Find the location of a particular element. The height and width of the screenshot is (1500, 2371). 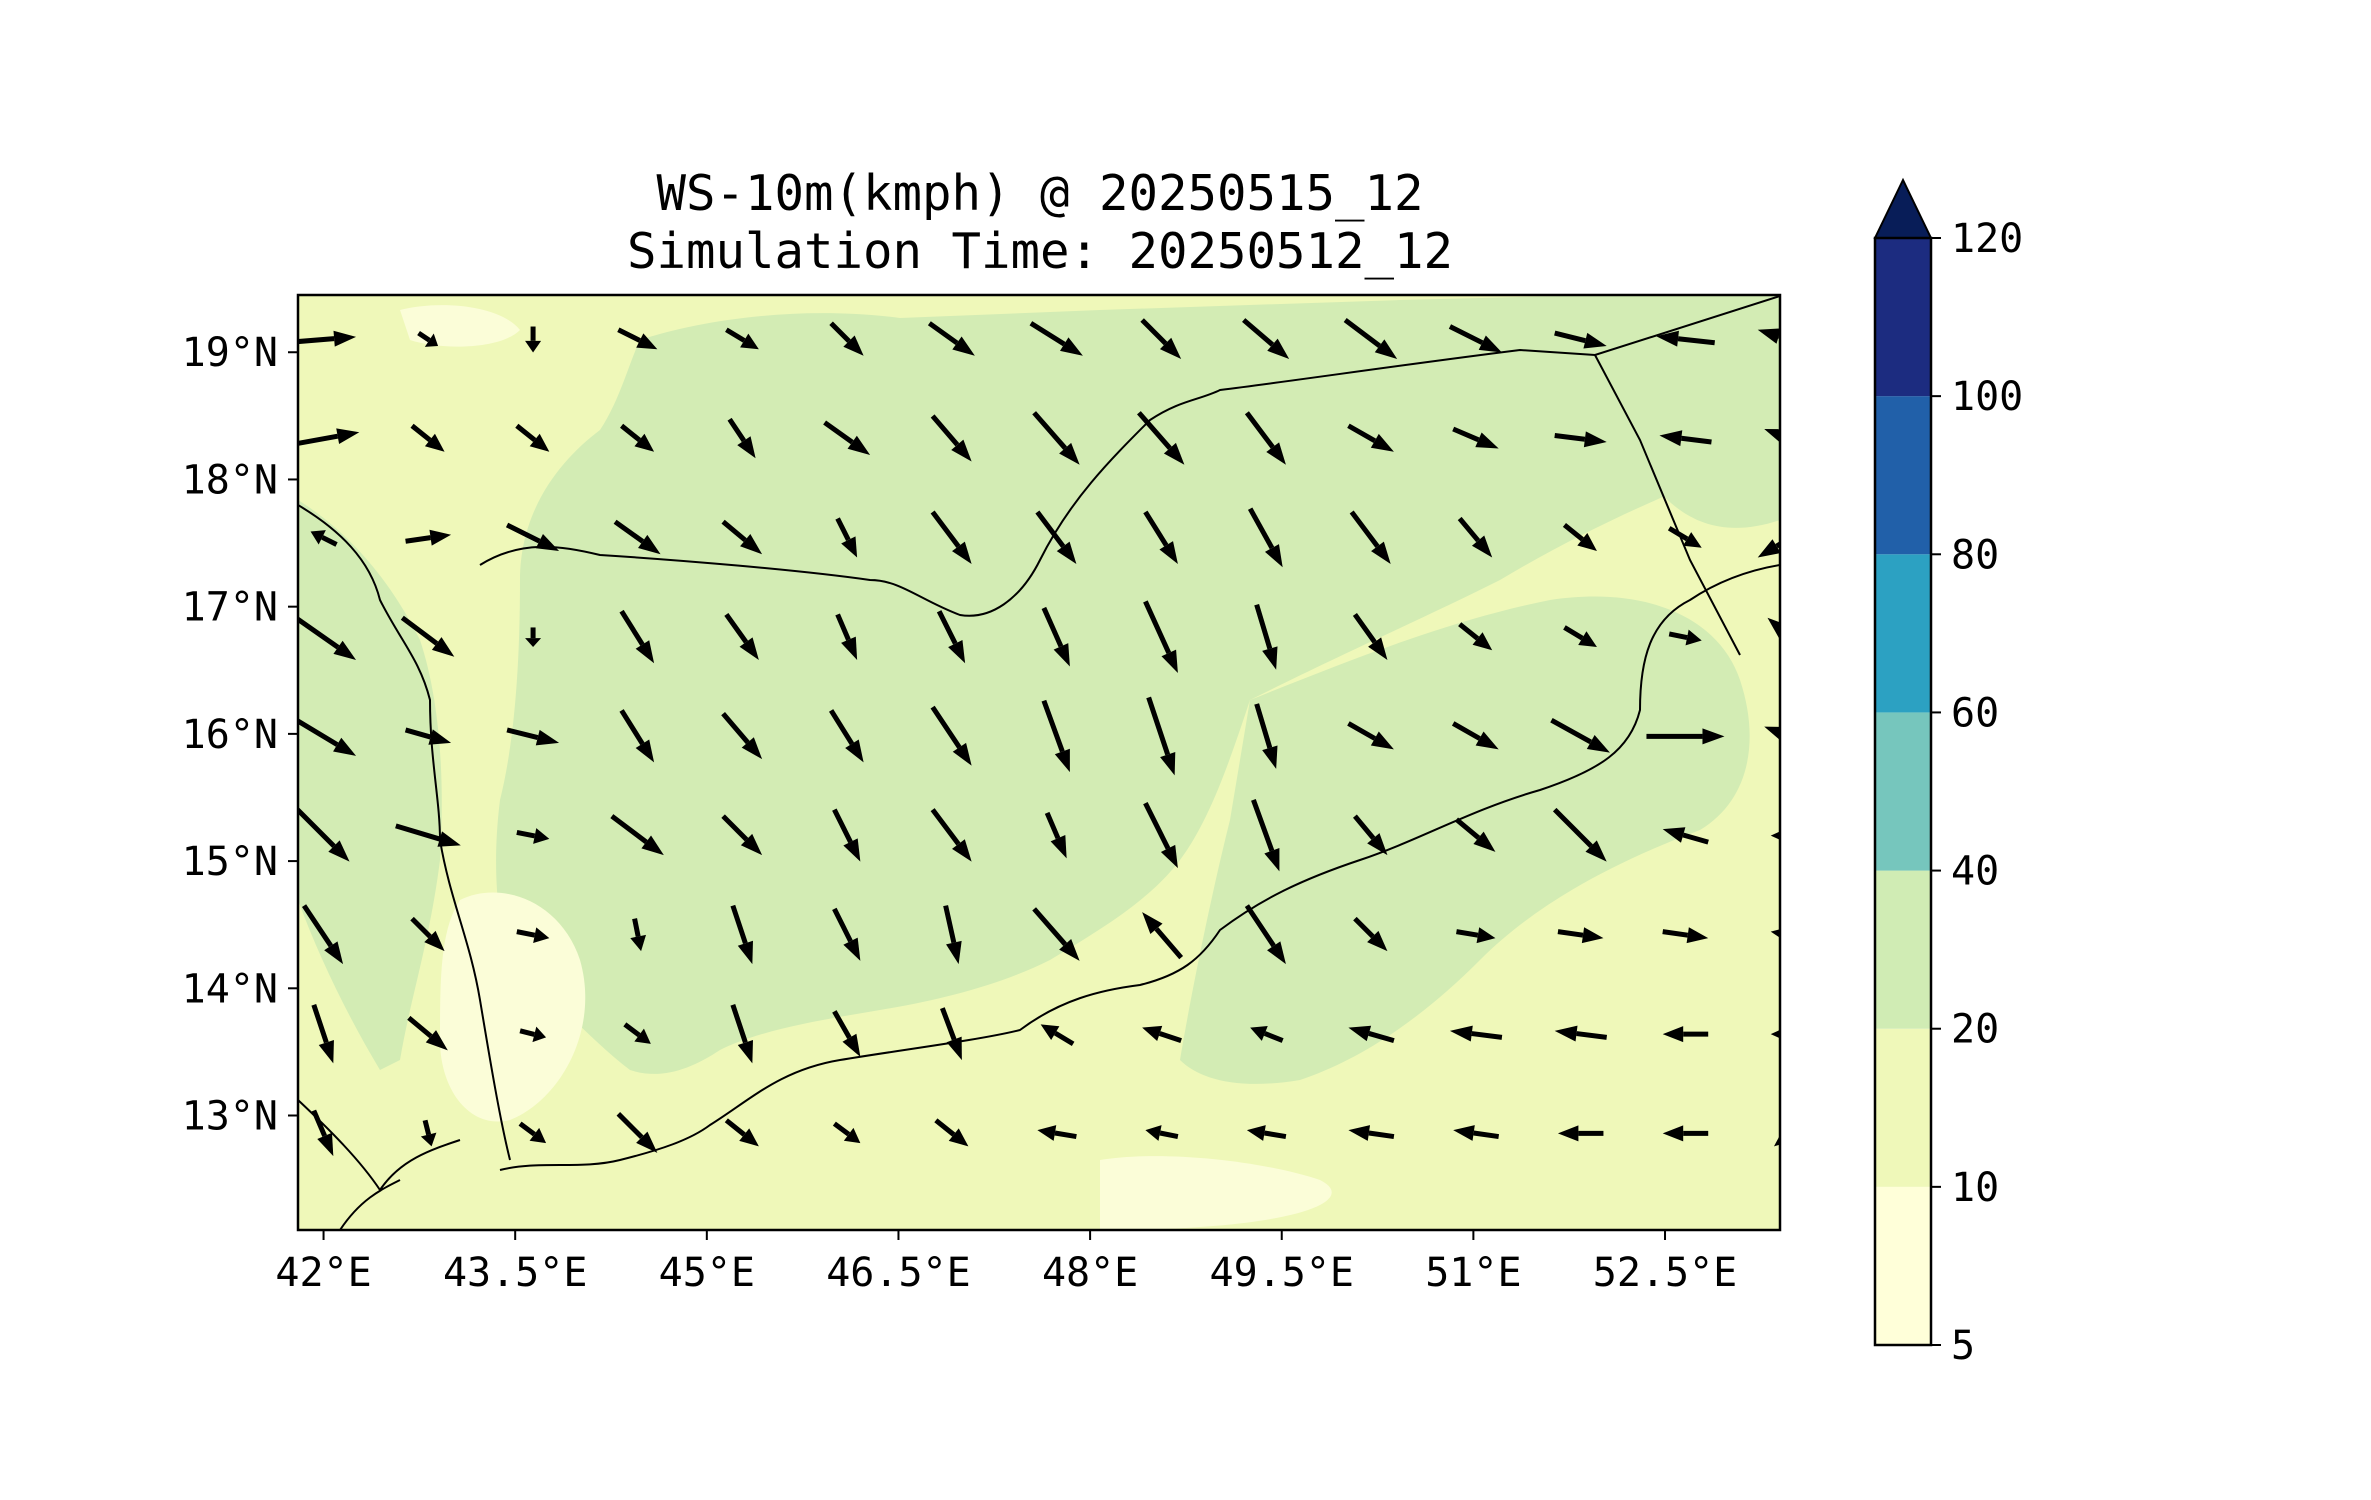

x-tick-label: 52.5°E is located at coordinates (1665, 1273).